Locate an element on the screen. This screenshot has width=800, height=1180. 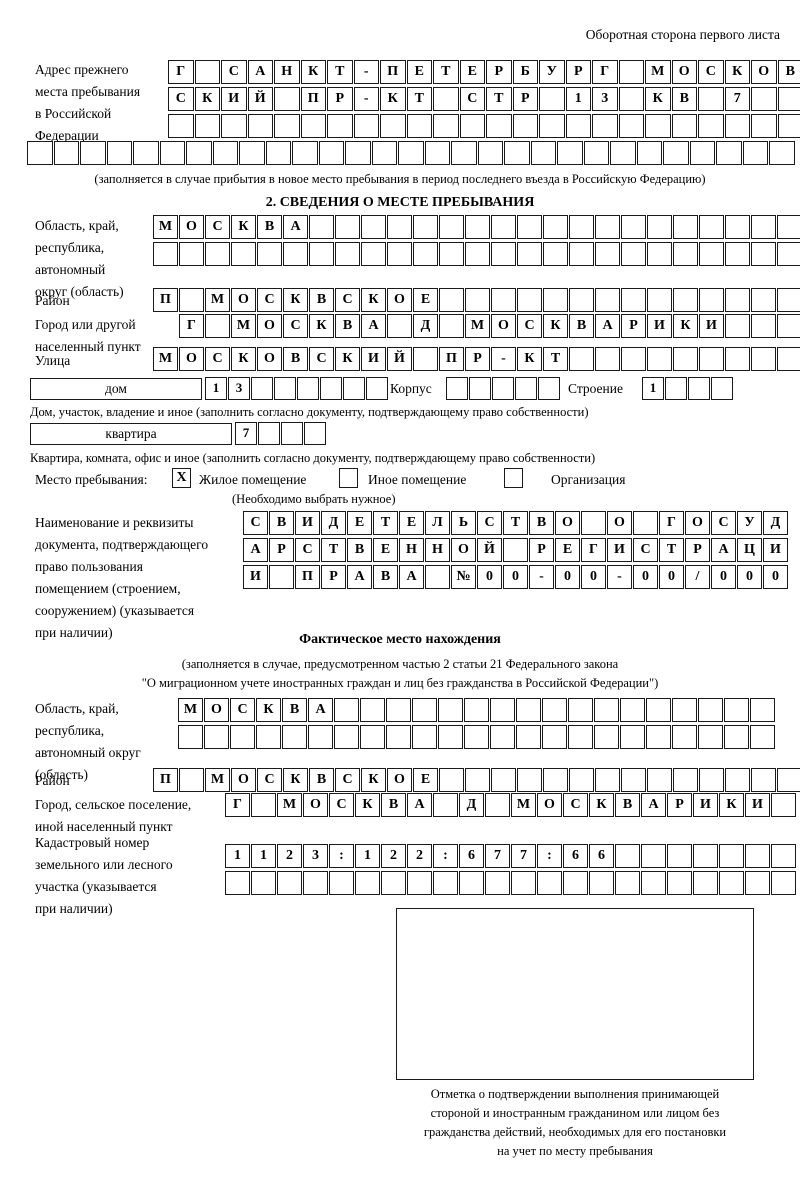
stay-type-option-1-checkbox: Х is located at coordinates (181, 478).